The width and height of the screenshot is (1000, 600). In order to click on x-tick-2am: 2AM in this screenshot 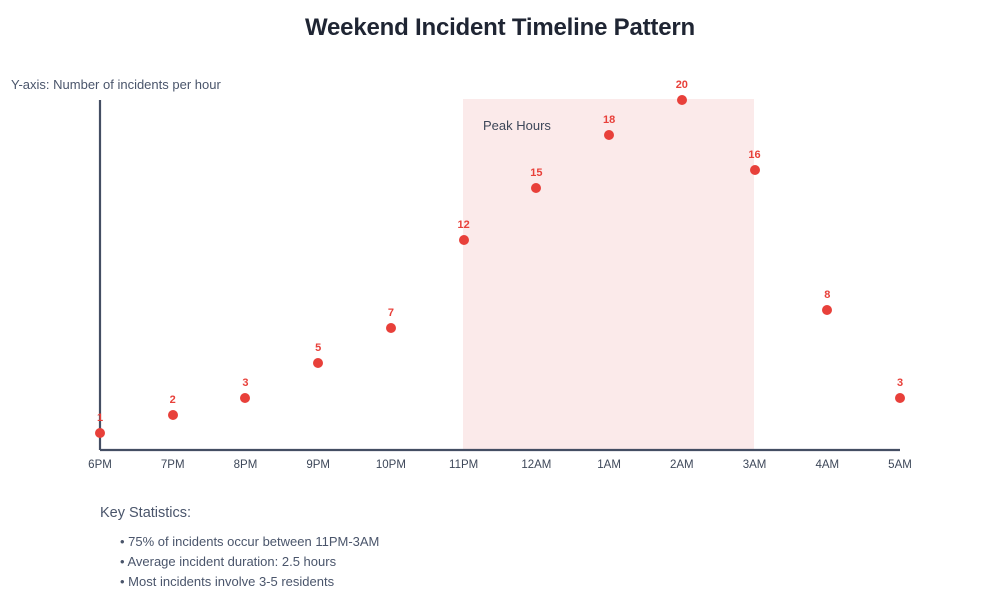, I will do `click(681, 465)`.